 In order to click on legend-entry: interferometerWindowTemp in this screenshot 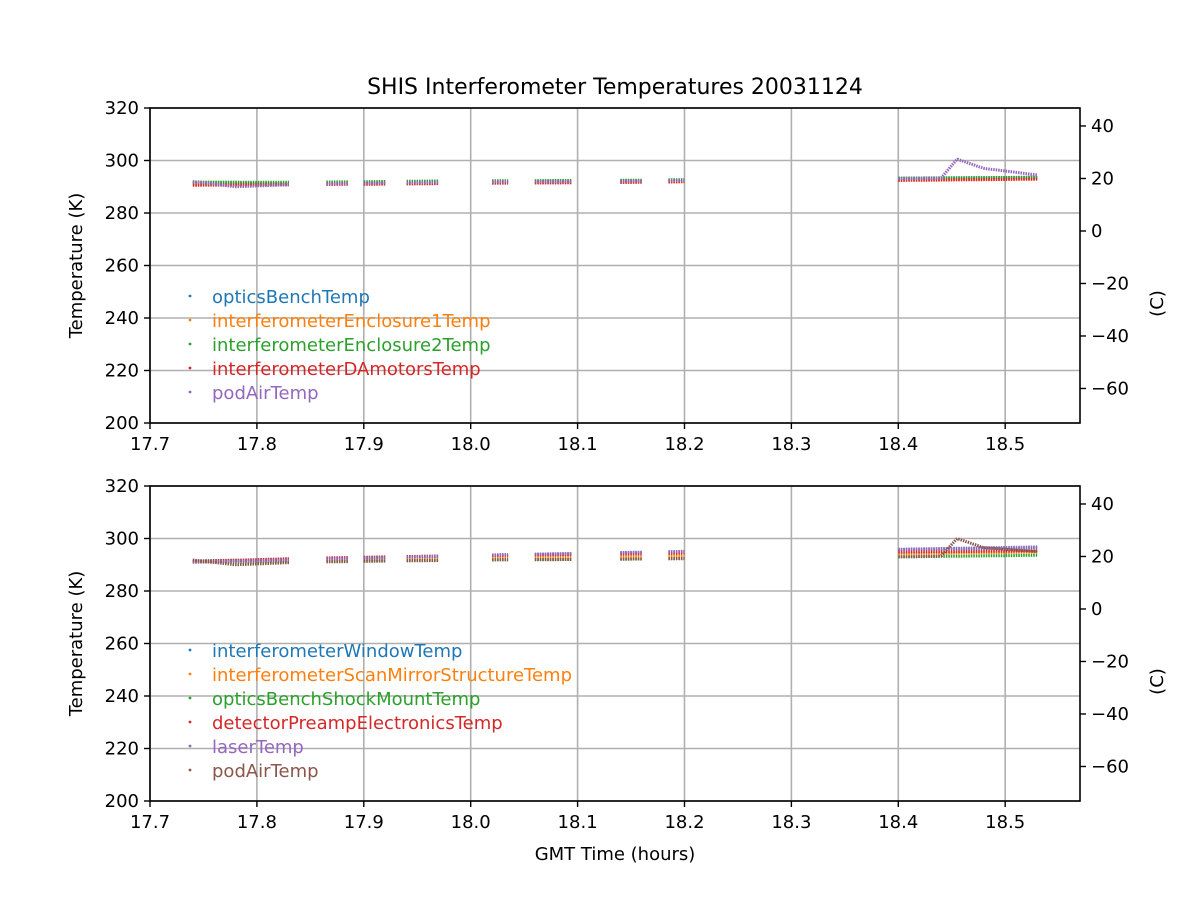, I will do `click(337, 651)`.